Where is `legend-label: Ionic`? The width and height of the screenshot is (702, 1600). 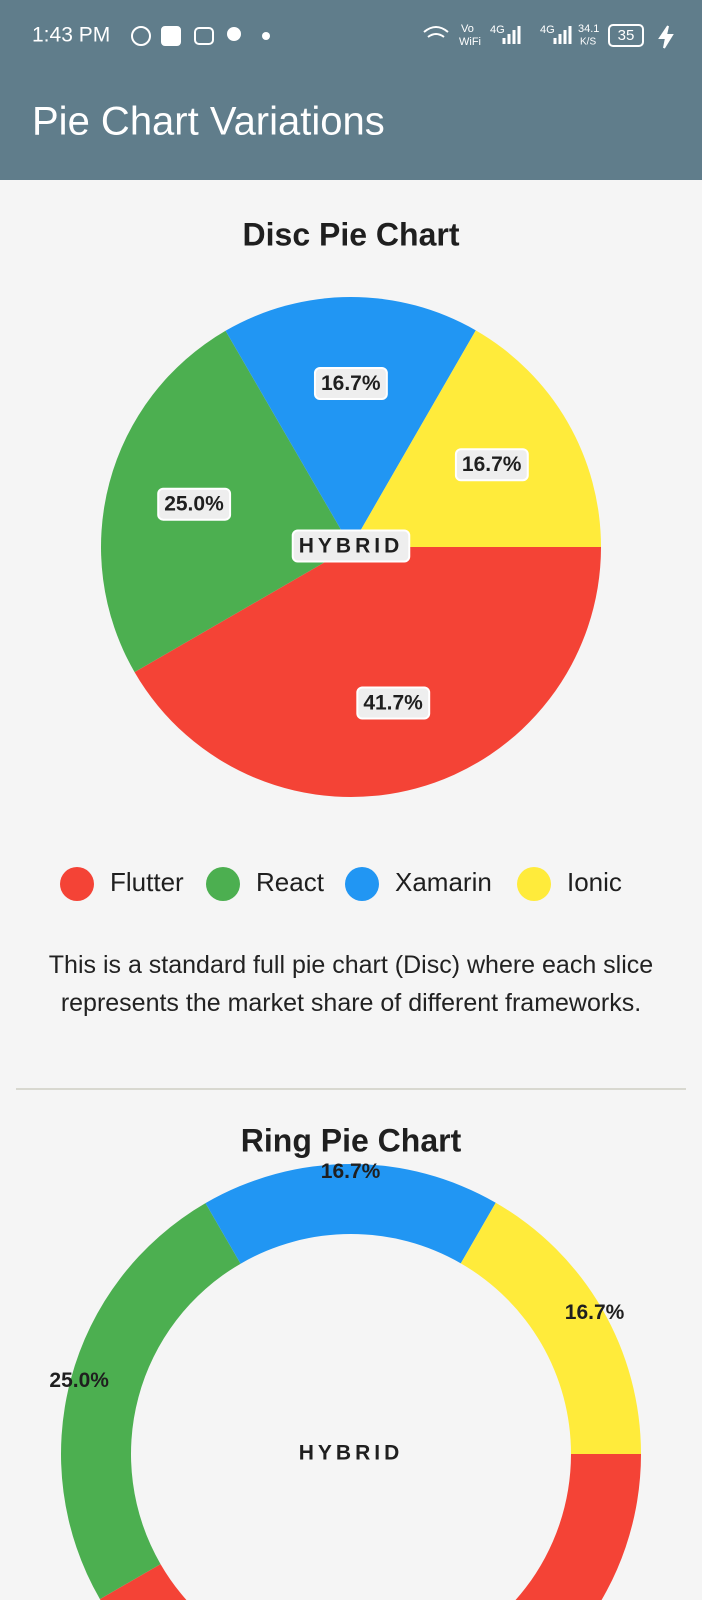
legend-label: Ionic is located at coordinates (594, 882).